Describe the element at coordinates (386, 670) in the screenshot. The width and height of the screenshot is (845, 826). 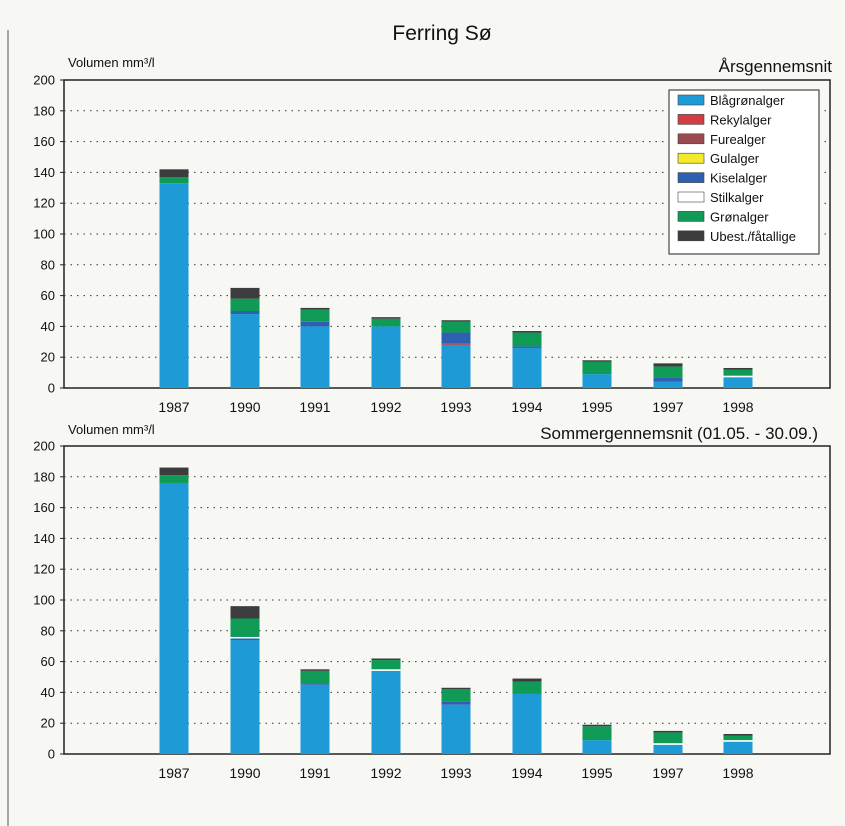
I see `bar-segment-stilkalger-1992` at that location.